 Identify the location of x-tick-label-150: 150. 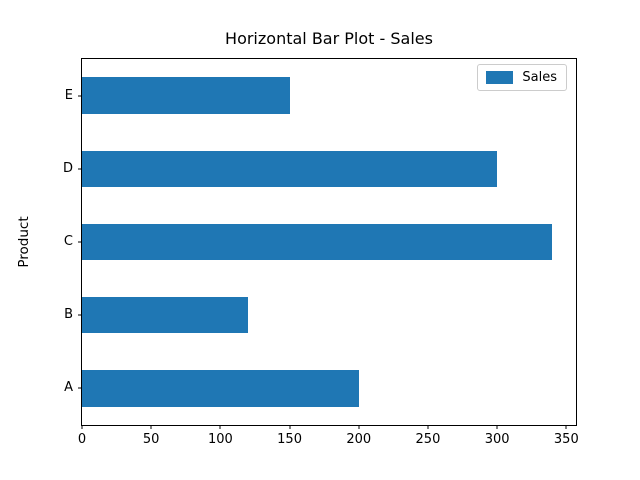
(289, 439).